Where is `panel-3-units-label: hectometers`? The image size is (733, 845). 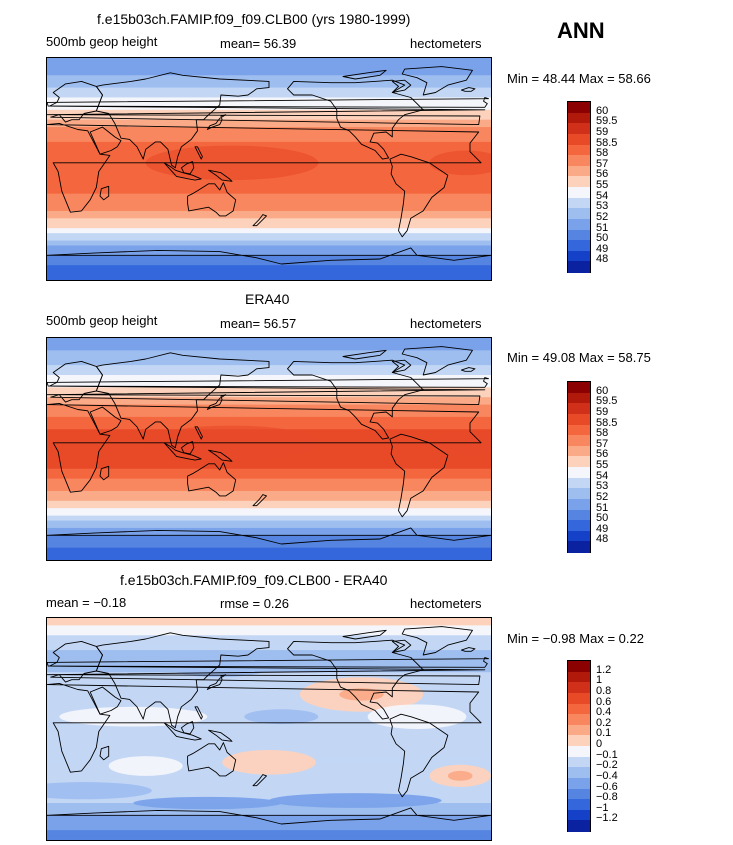
panel-3-units-label: hectometers is located at coordinates (446, 603).